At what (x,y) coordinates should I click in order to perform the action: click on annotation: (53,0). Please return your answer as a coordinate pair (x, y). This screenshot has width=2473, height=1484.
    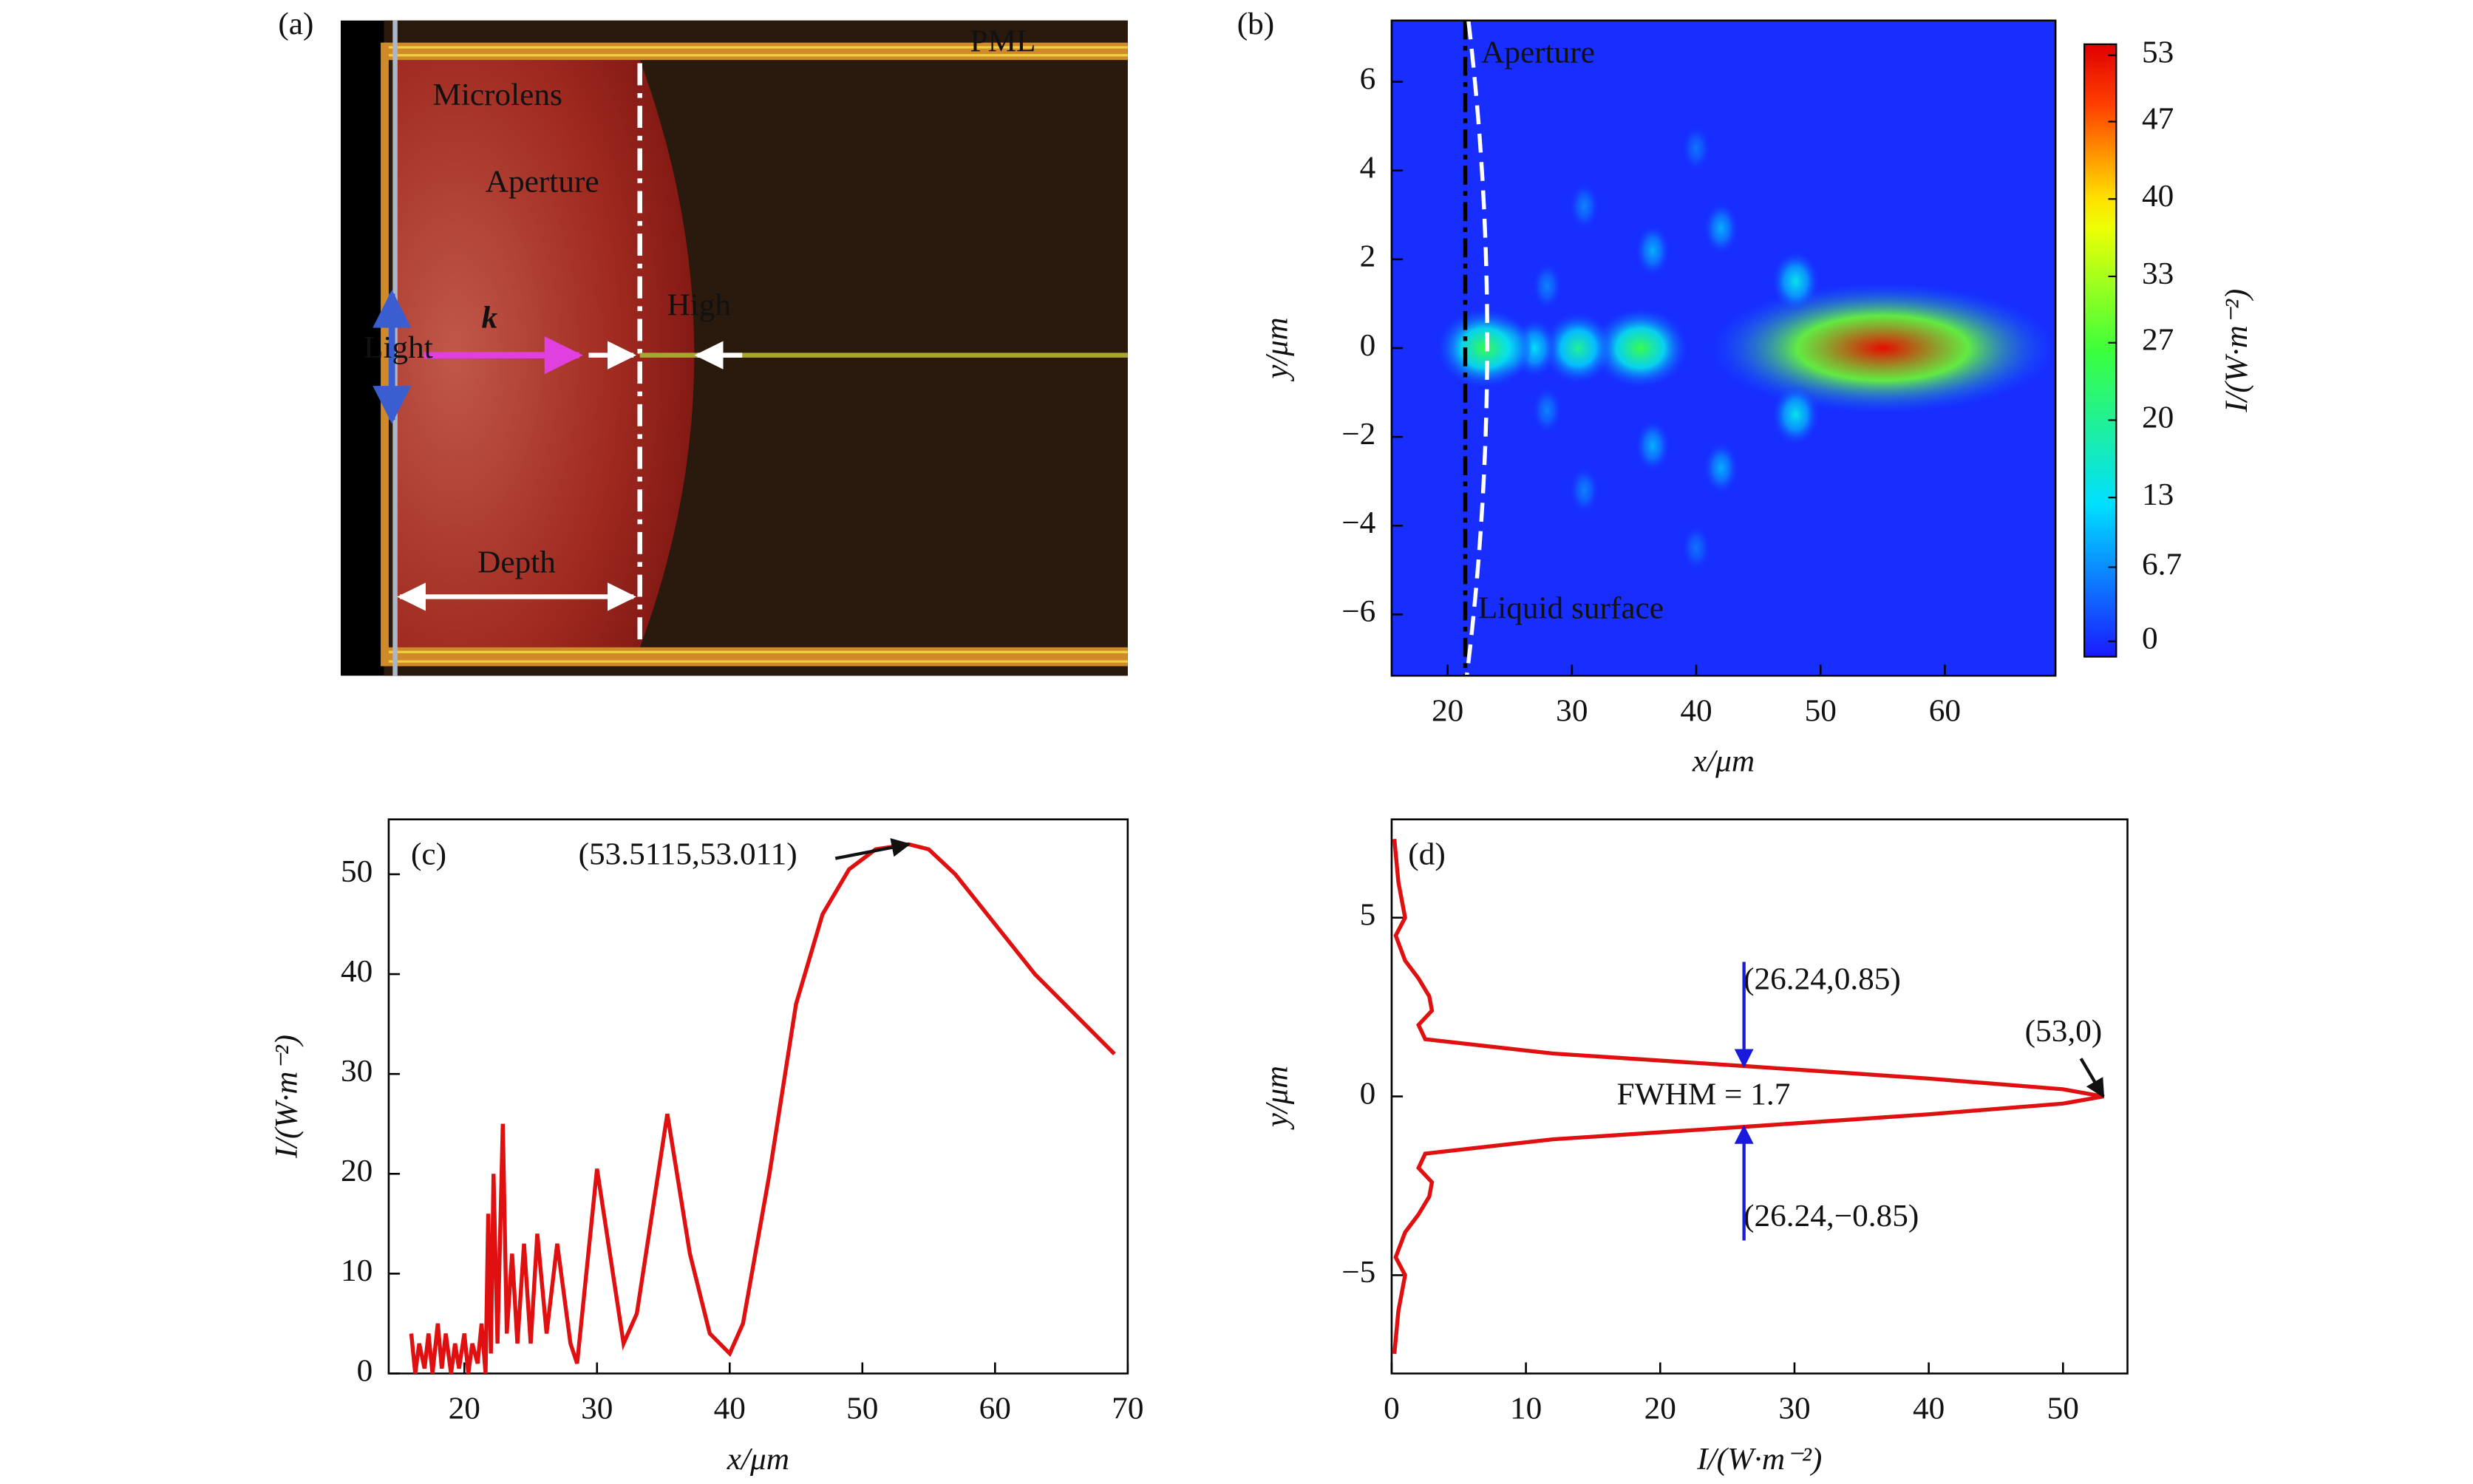
    Looking at the image, I should click on (2064, 1032).